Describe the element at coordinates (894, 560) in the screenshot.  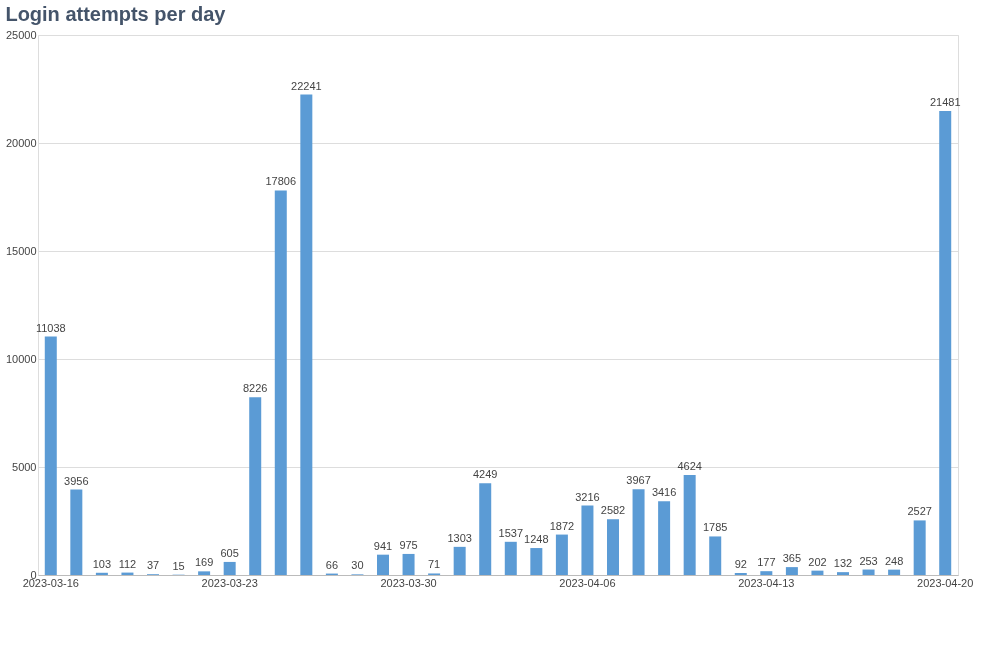
I see `data-label: 248` at that location.